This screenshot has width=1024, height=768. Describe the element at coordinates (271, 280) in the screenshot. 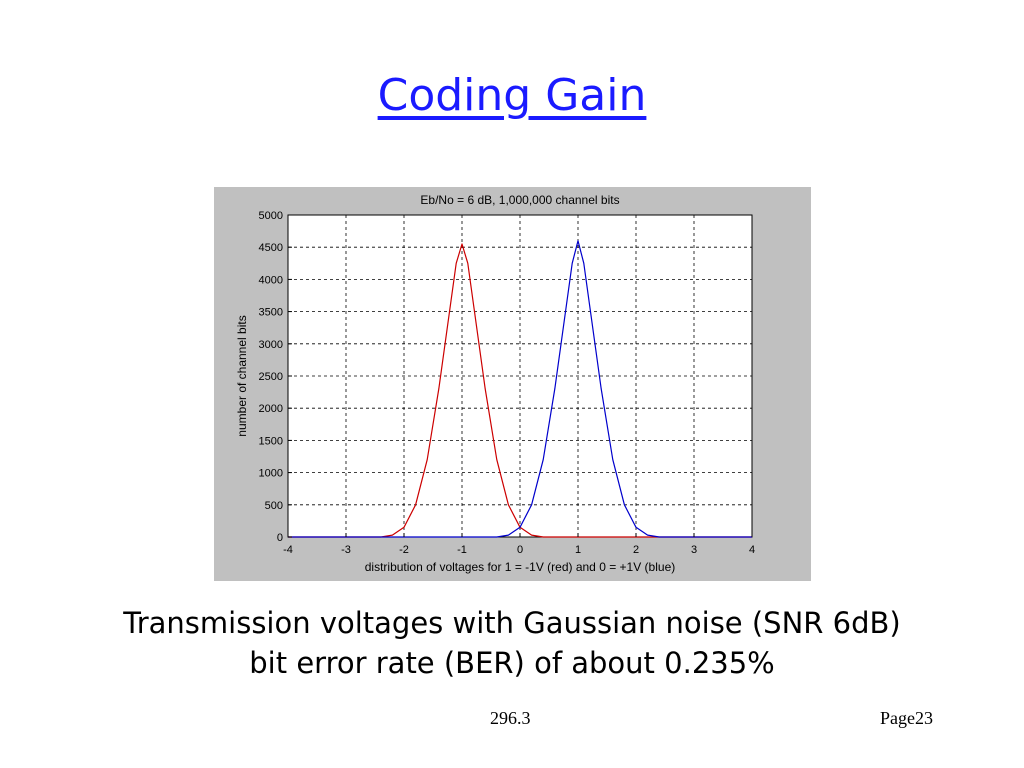

I see `y-tick-label: 4000` at that location.